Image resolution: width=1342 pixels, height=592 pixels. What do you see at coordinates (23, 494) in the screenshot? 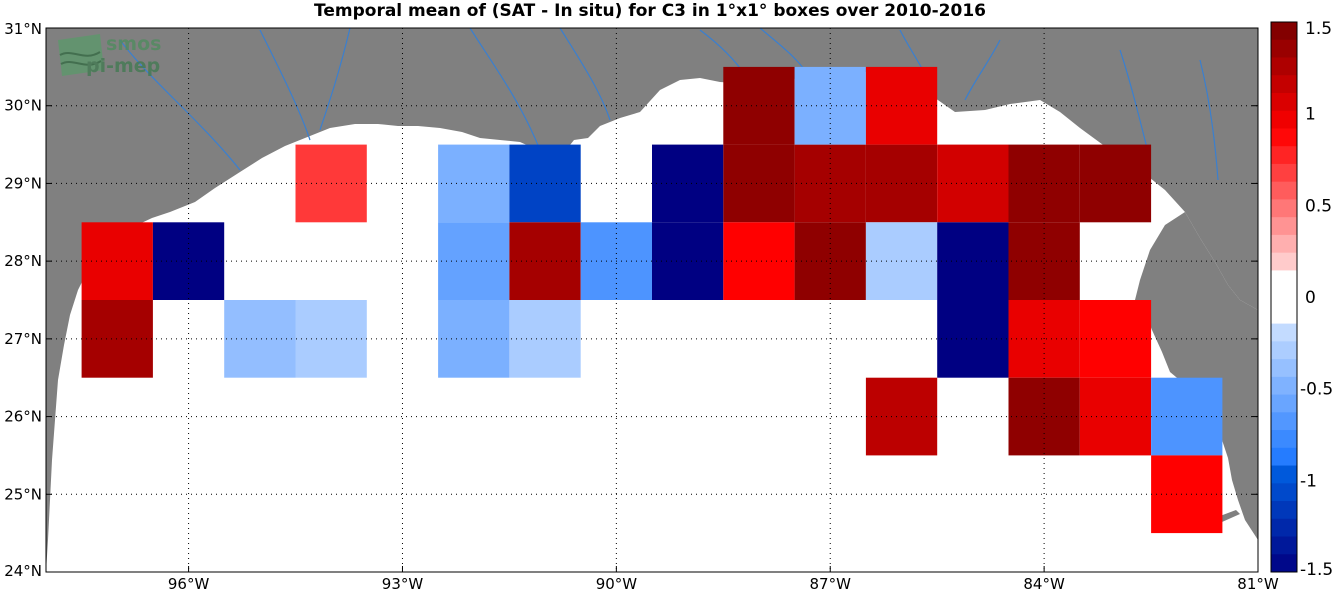
I see `lat-label-25n: 25°N` at bounding box center [23, 494].